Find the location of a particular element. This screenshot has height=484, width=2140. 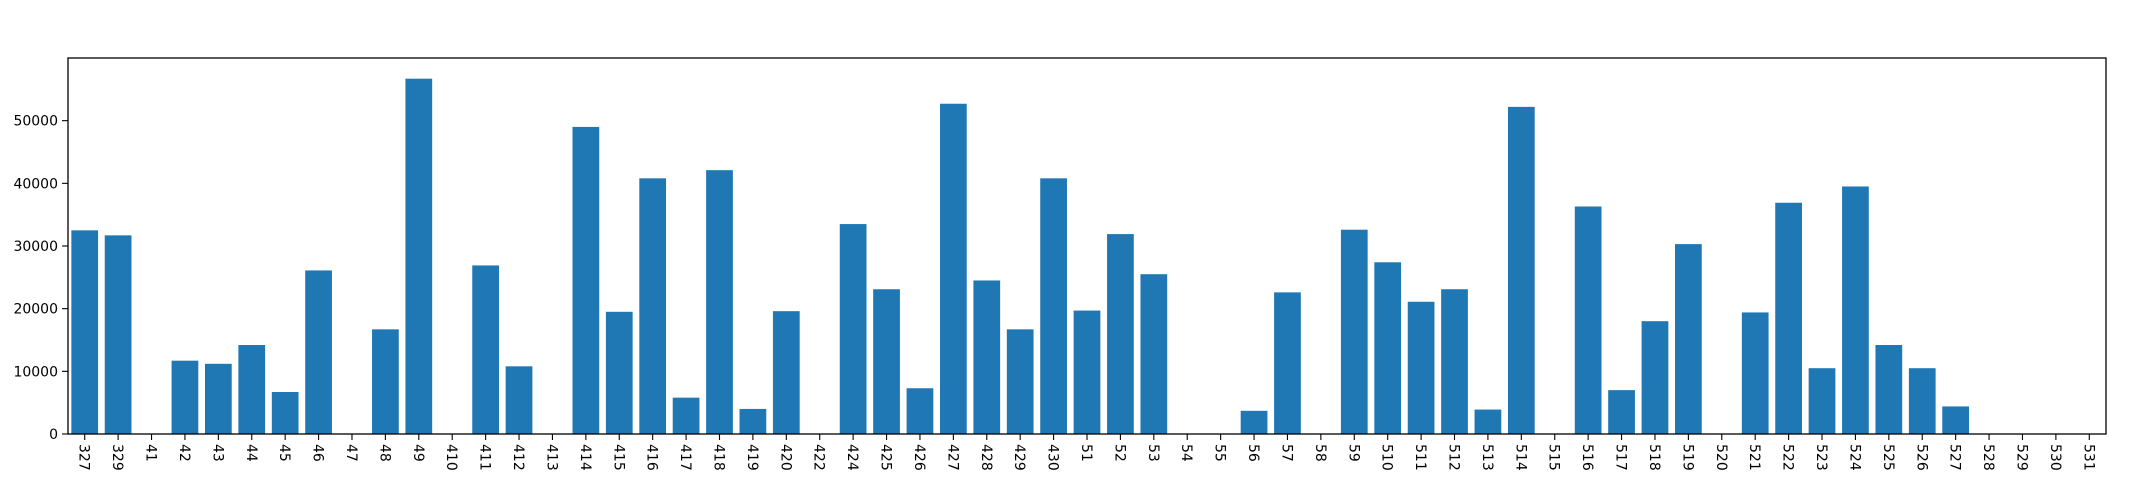

x-tick-label: 522 is located at coordinates (1788, 457).